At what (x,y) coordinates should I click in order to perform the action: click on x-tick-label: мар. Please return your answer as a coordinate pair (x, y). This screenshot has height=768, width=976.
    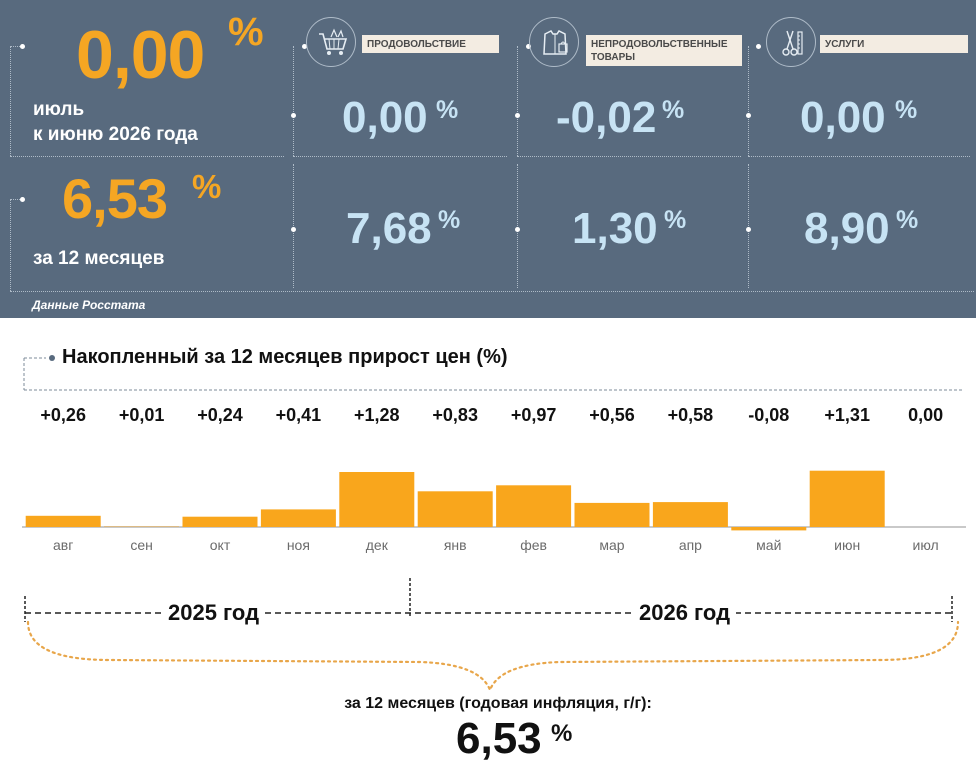
    Looking at the image, I should click on (612, 545).